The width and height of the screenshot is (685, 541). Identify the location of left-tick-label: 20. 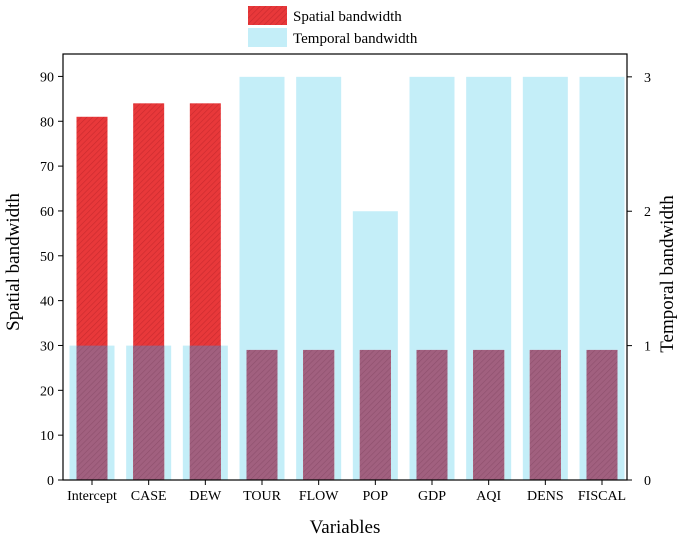
(47, 391).